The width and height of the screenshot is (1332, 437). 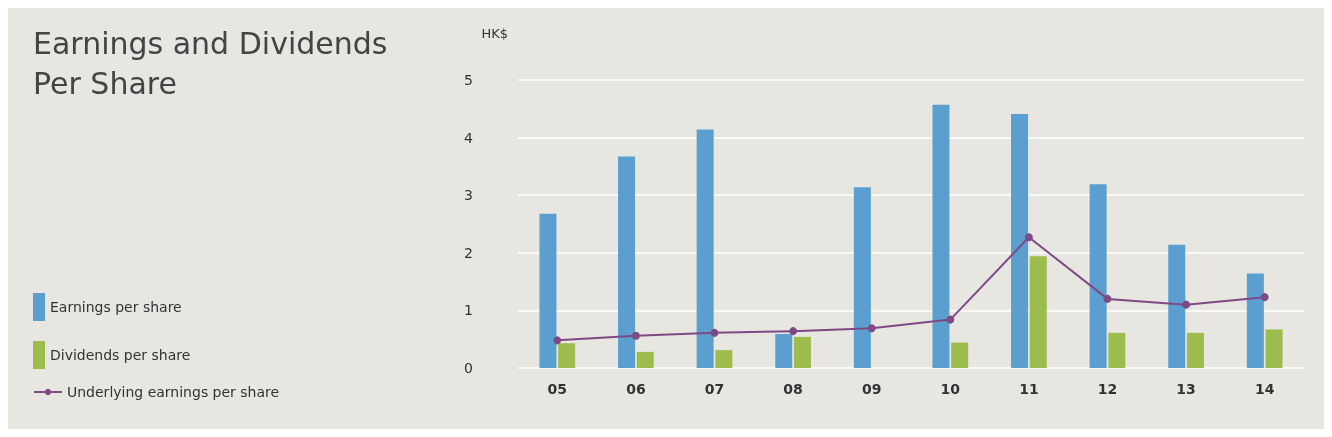 I want to click on y-tick-label: 0, so click(x=468, y=368).